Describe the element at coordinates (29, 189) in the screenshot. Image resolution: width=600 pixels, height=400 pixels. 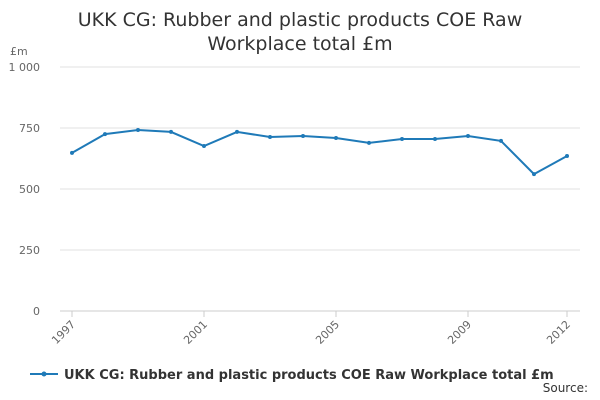
I see `y-tick-label: 500` at that location.